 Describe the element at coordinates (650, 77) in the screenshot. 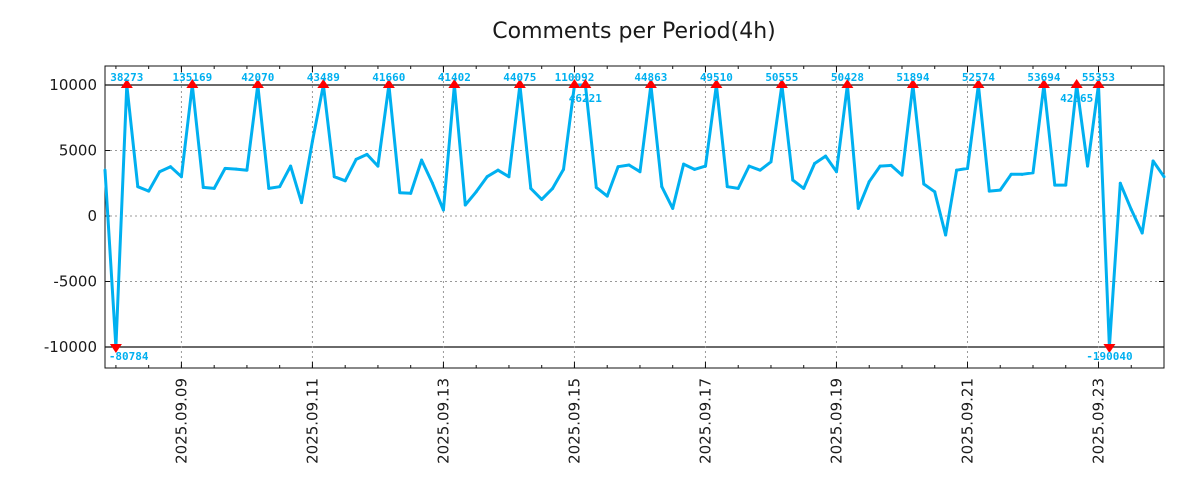

I see `data-label: 44863` at that location.